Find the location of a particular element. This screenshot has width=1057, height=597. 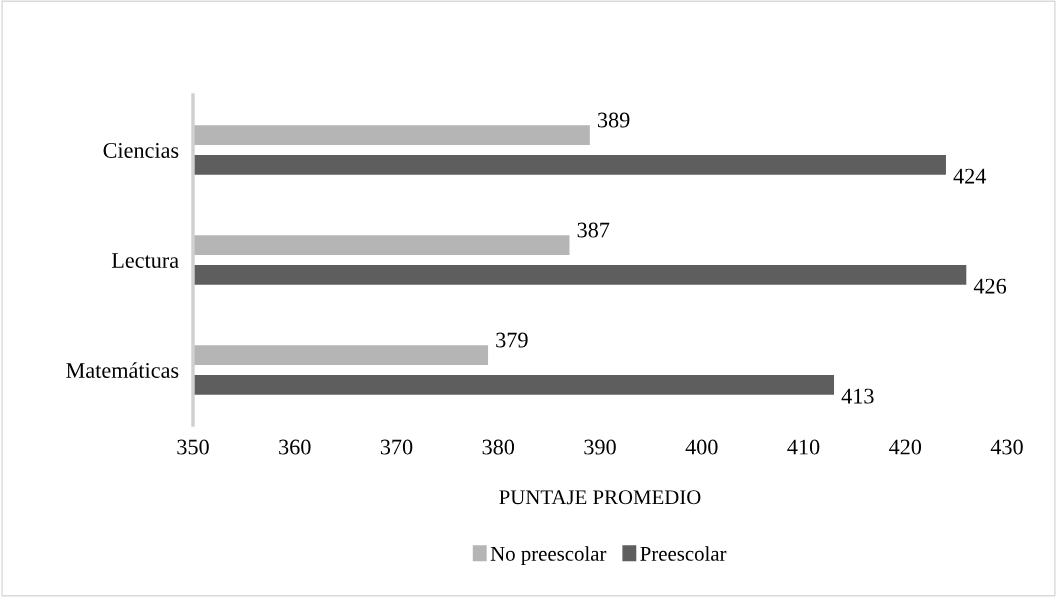

data-label: 389 is located at coordinates (614, 120).